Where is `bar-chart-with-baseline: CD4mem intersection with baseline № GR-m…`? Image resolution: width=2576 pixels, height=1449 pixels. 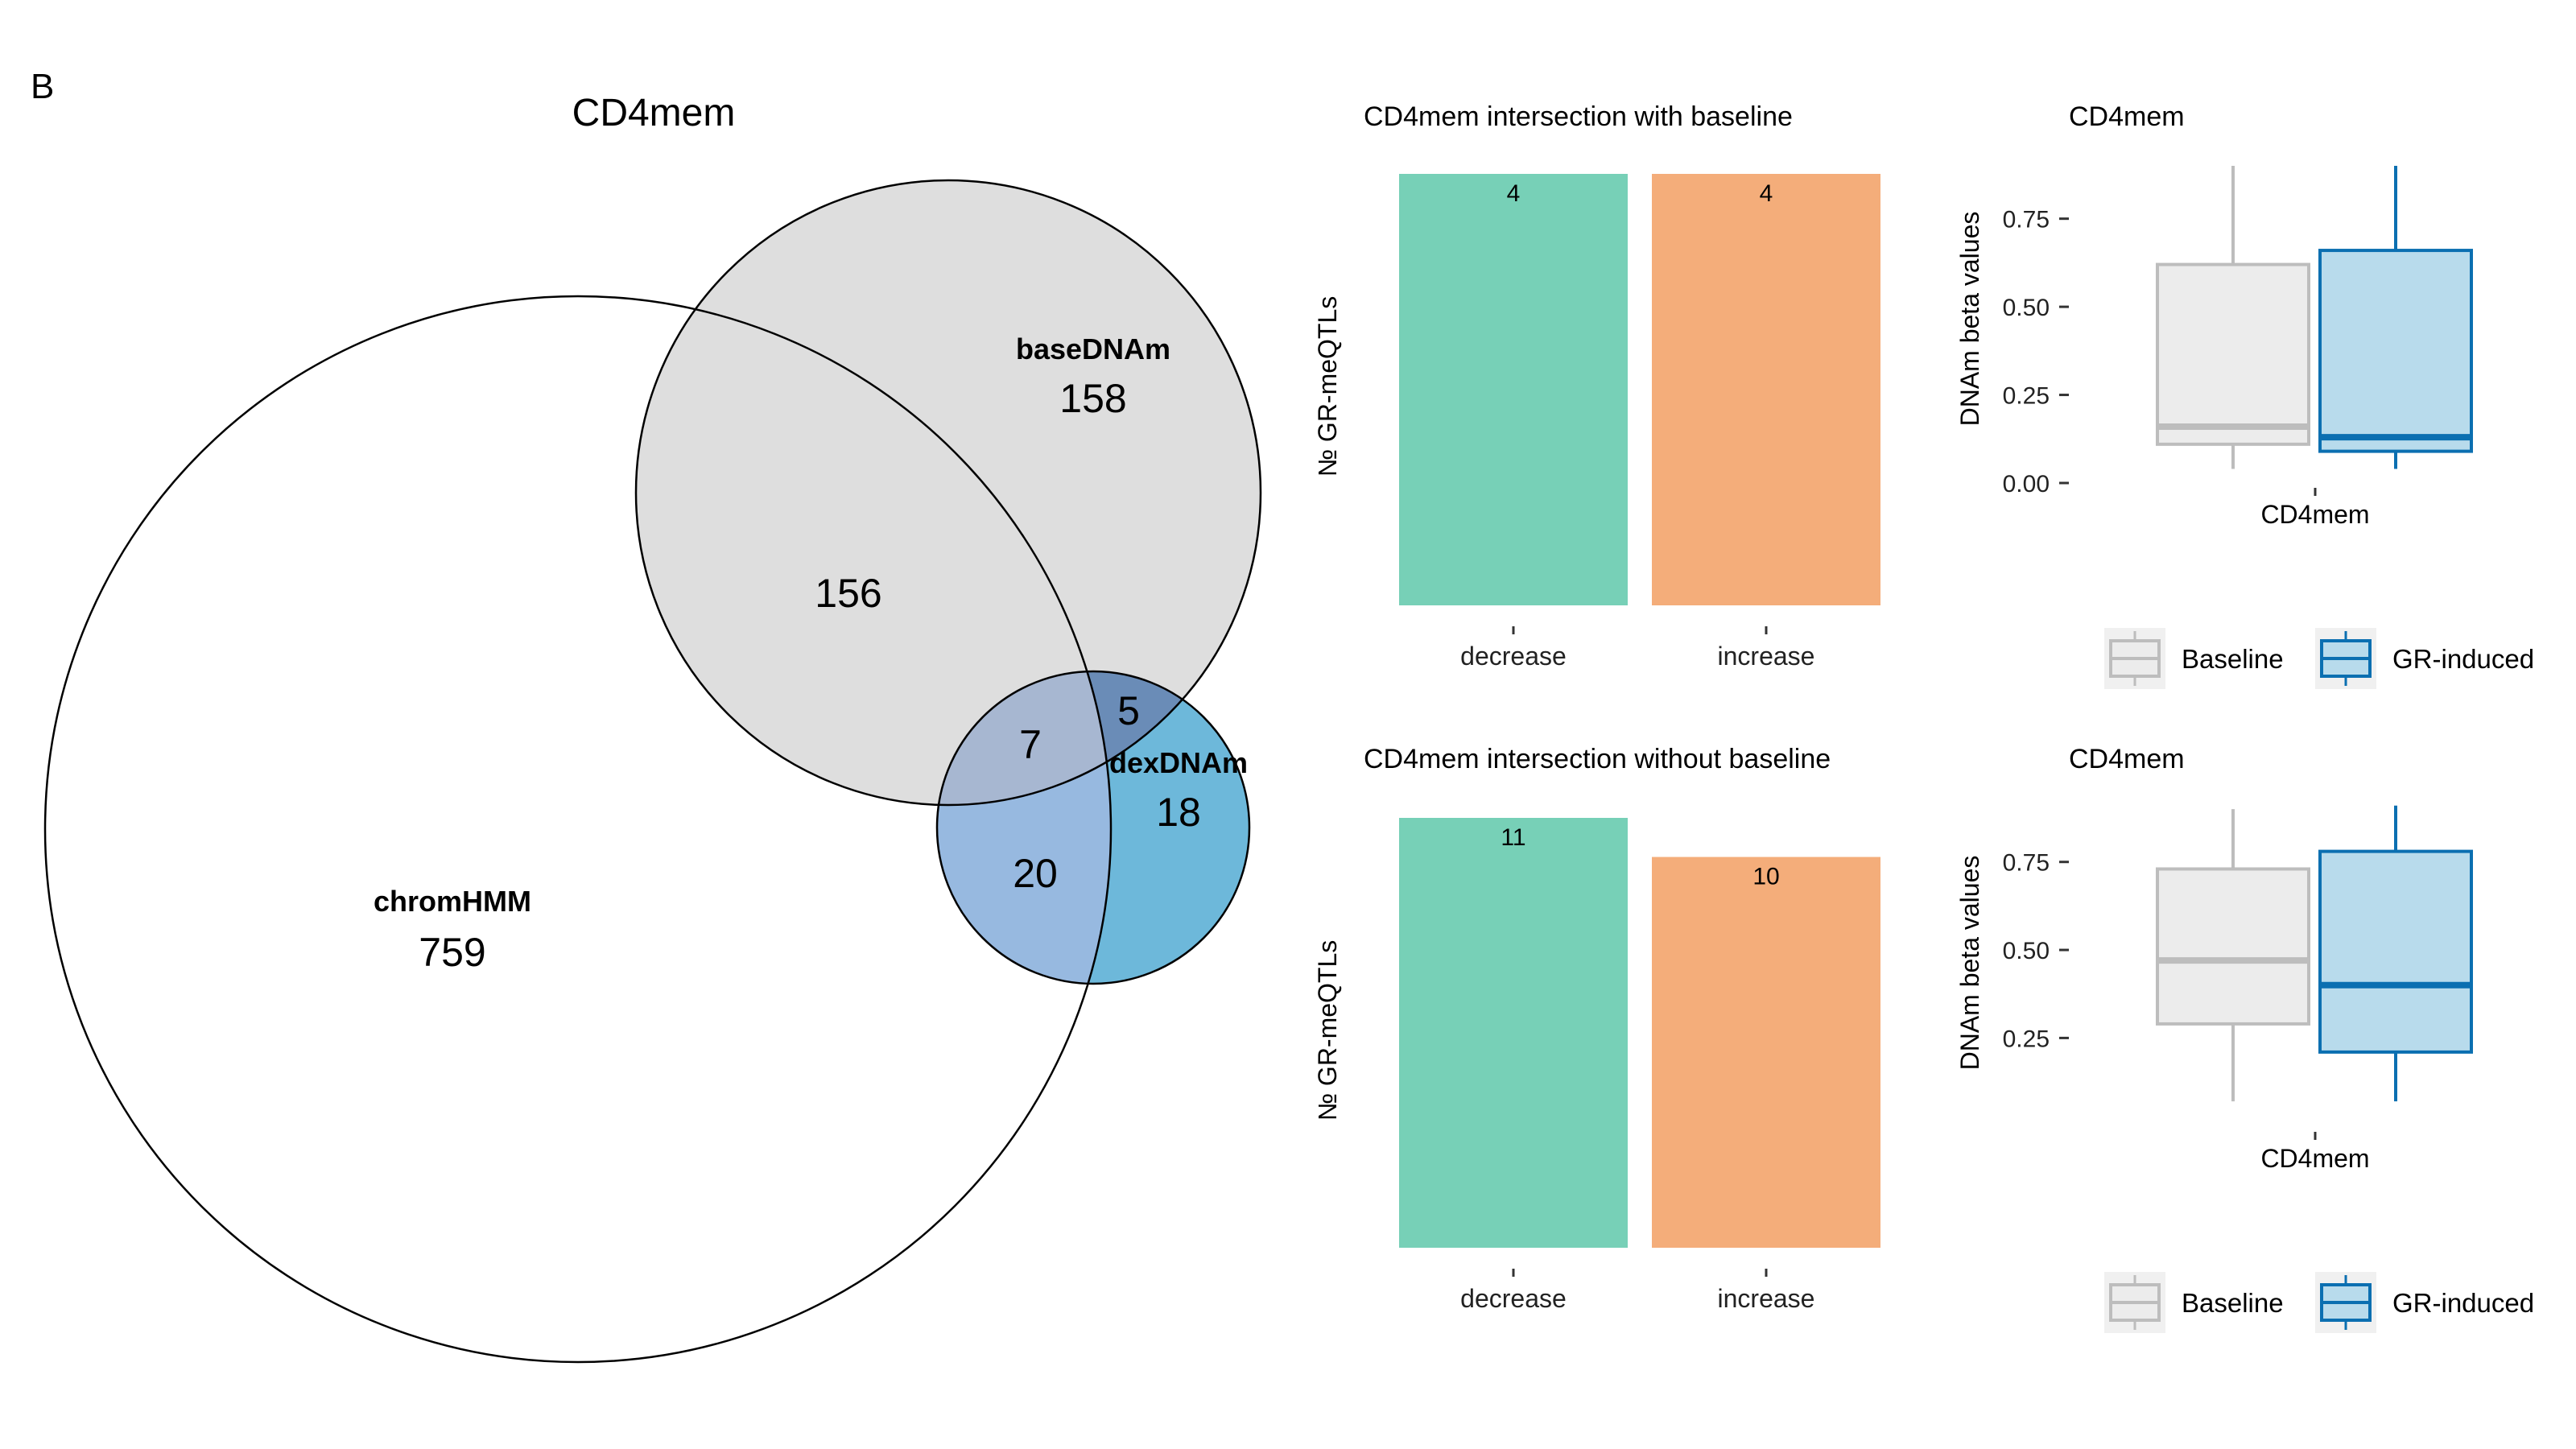 bar-chart-with-baseline: CD4mem intersection with baseline № GR-m… is located at coordinates (1596, 386).